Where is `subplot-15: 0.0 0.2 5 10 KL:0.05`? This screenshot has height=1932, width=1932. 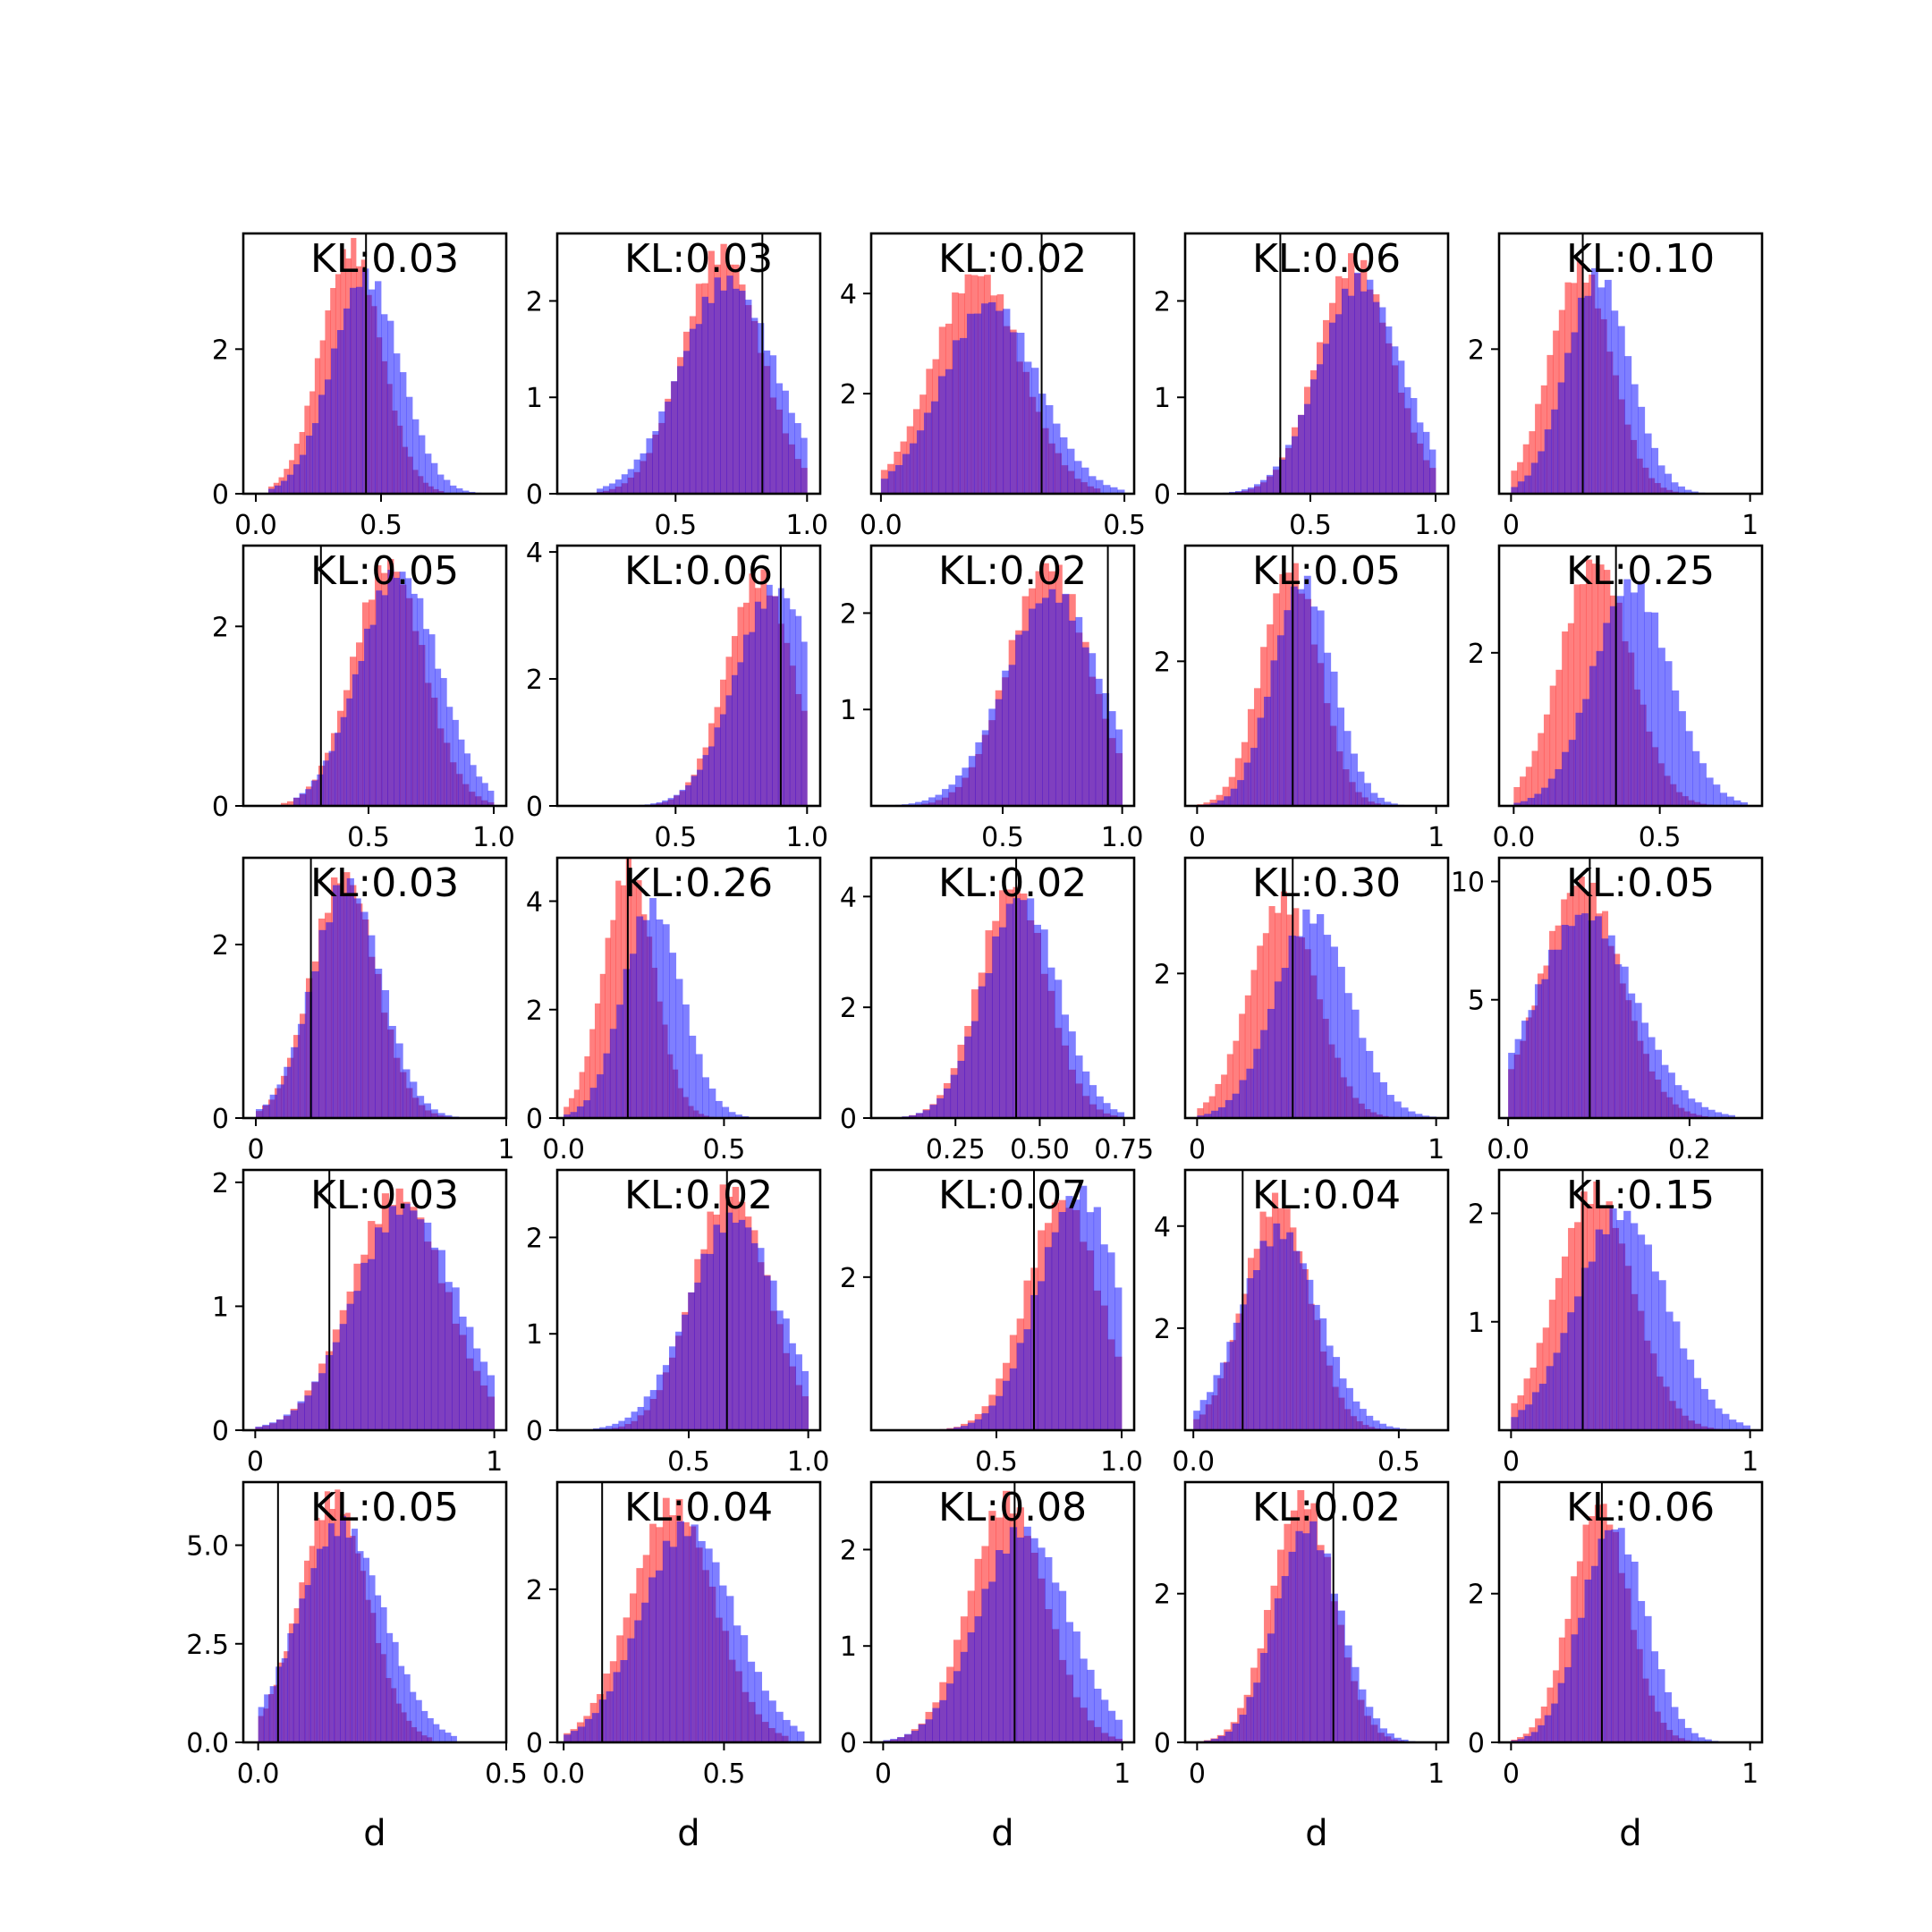 subplot-15: 0.0 0.2 5 10 KL:0.05 is located at coordinates (1607, 1010).